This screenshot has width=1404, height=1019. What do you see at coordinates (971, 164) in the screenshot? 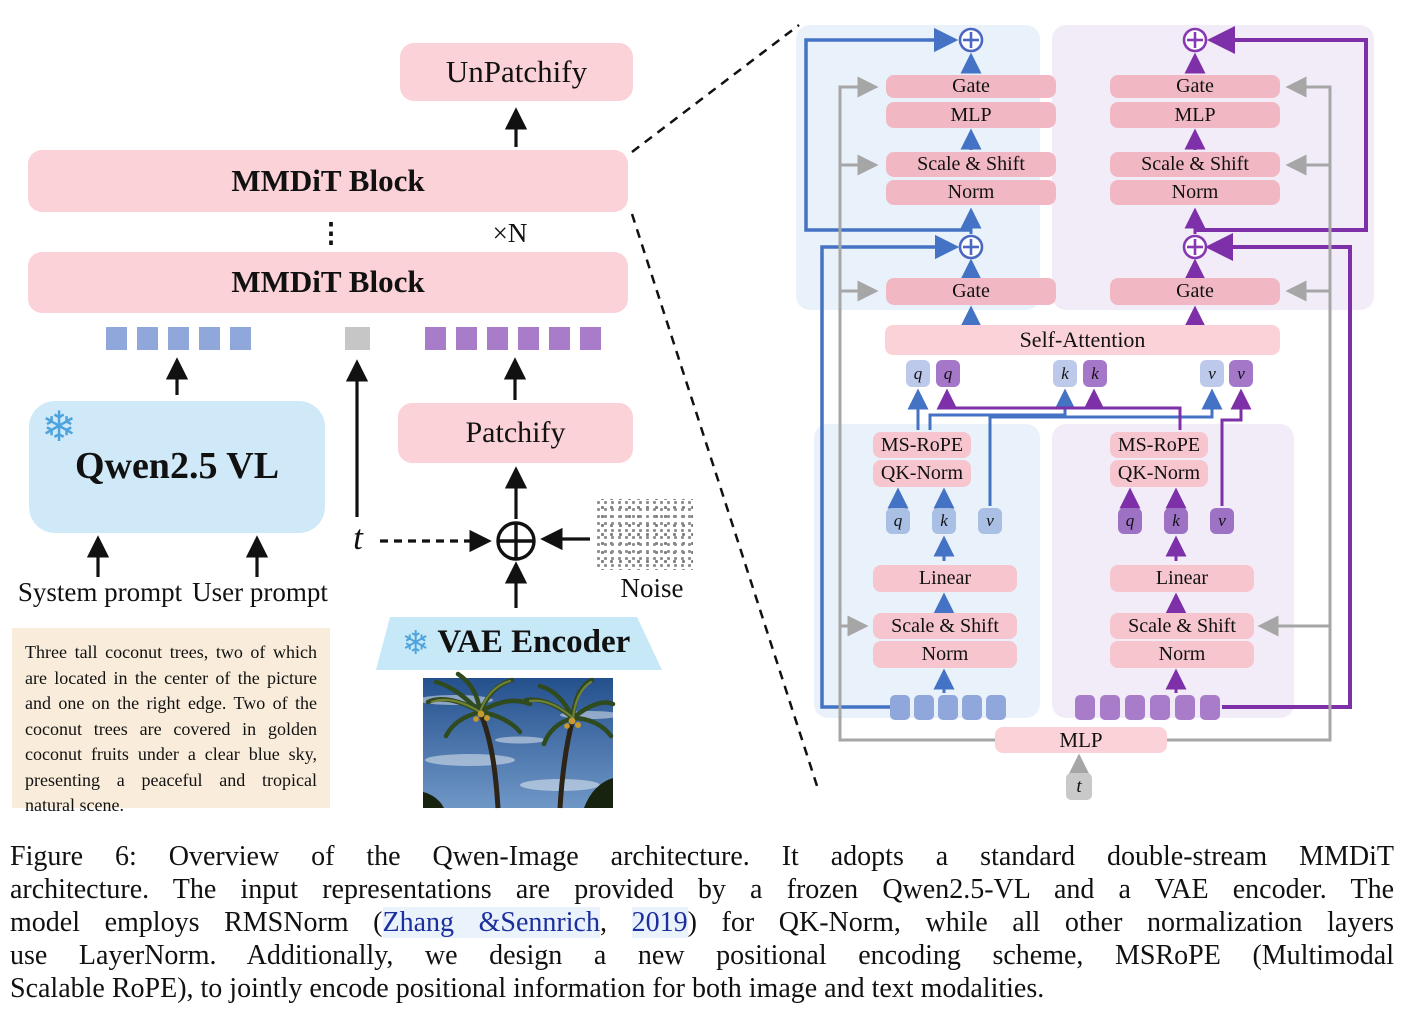
I see `text-scale-shift-box: Scale & Shift` at bounding box center [971, 164].